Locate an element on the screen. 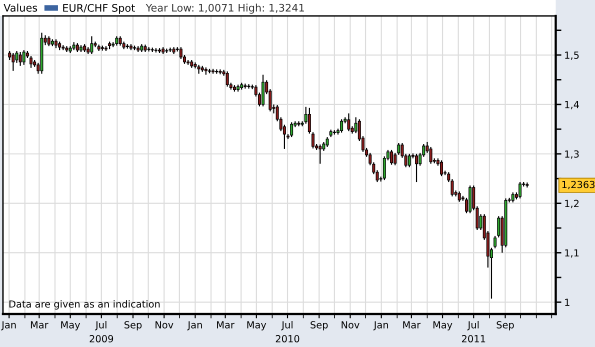  y-tick-label: 1,3 is located at coordinates (572, 154).